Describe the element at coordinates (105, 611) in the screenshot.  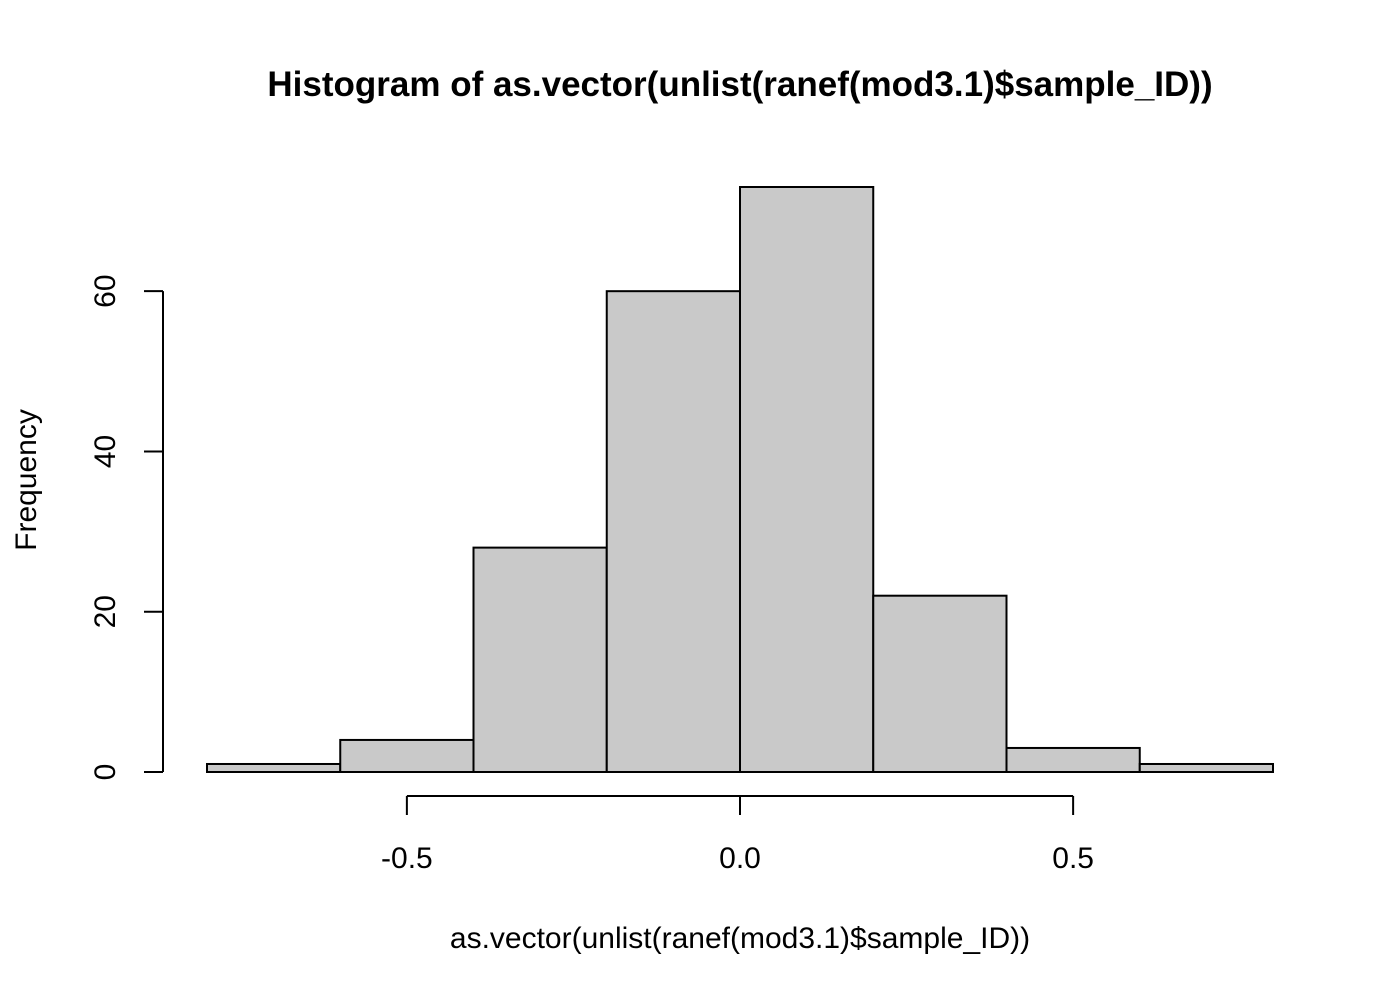
I see `y-tick-label: 20` at that location.